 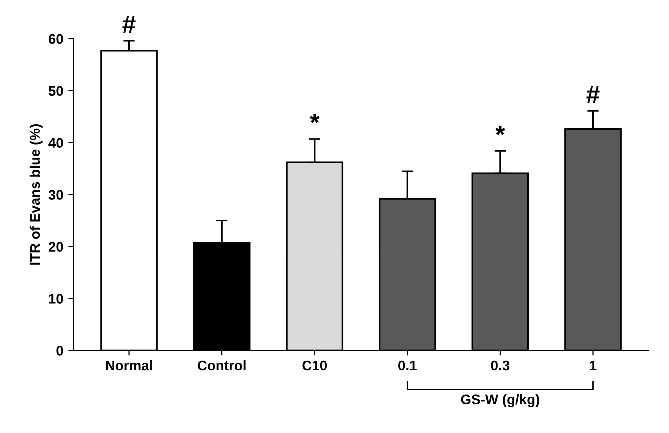 What do you see at coordinates (315, 365) in the screenshot?
I see `x-tick-label: C10` at bounding box center [315, 365].